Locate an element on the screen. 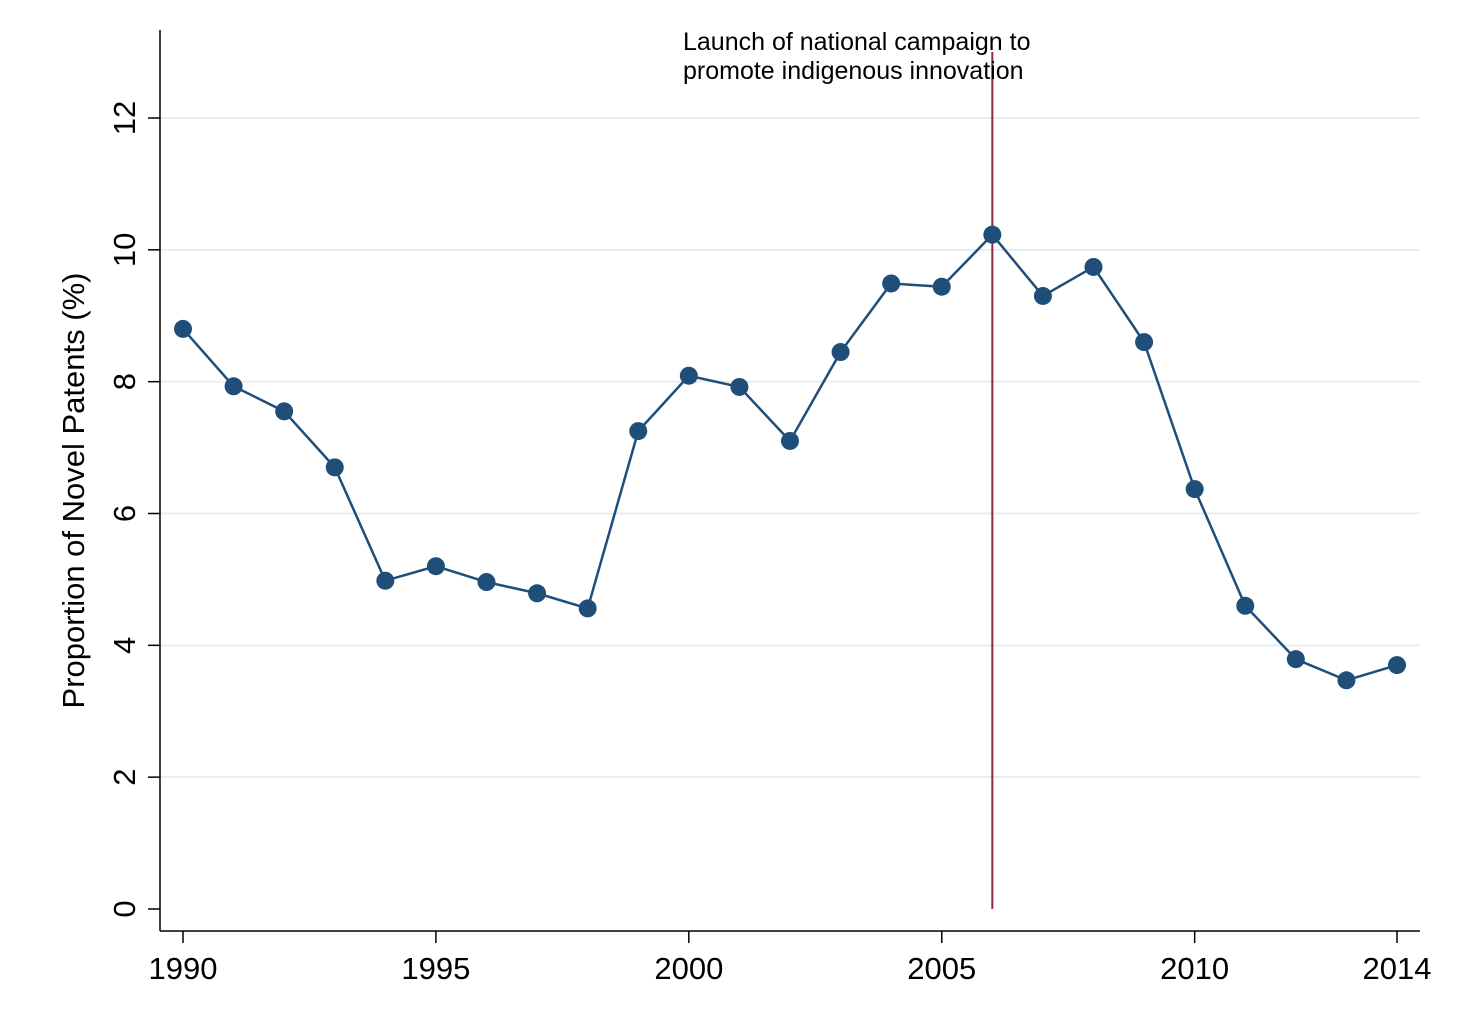 The image size is (1471, 1020). x-tick-label: 1995 is located at coordinates (435, 968).